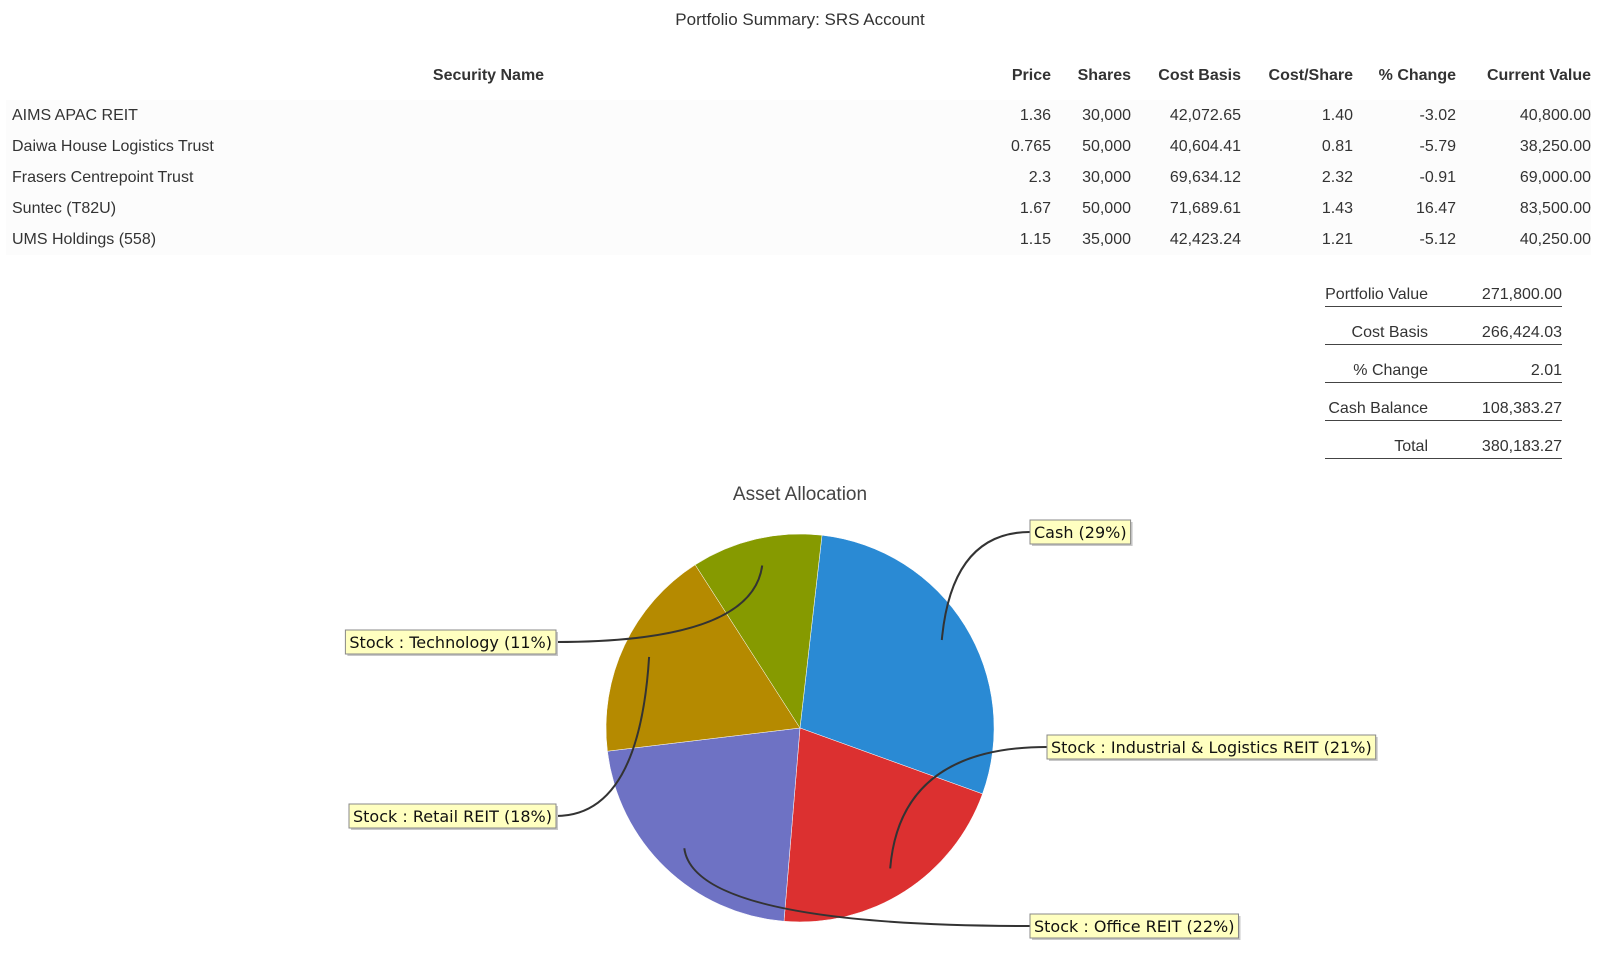  I want to click on cell-cost-basis: 40,604.41, so click(1205, 146).